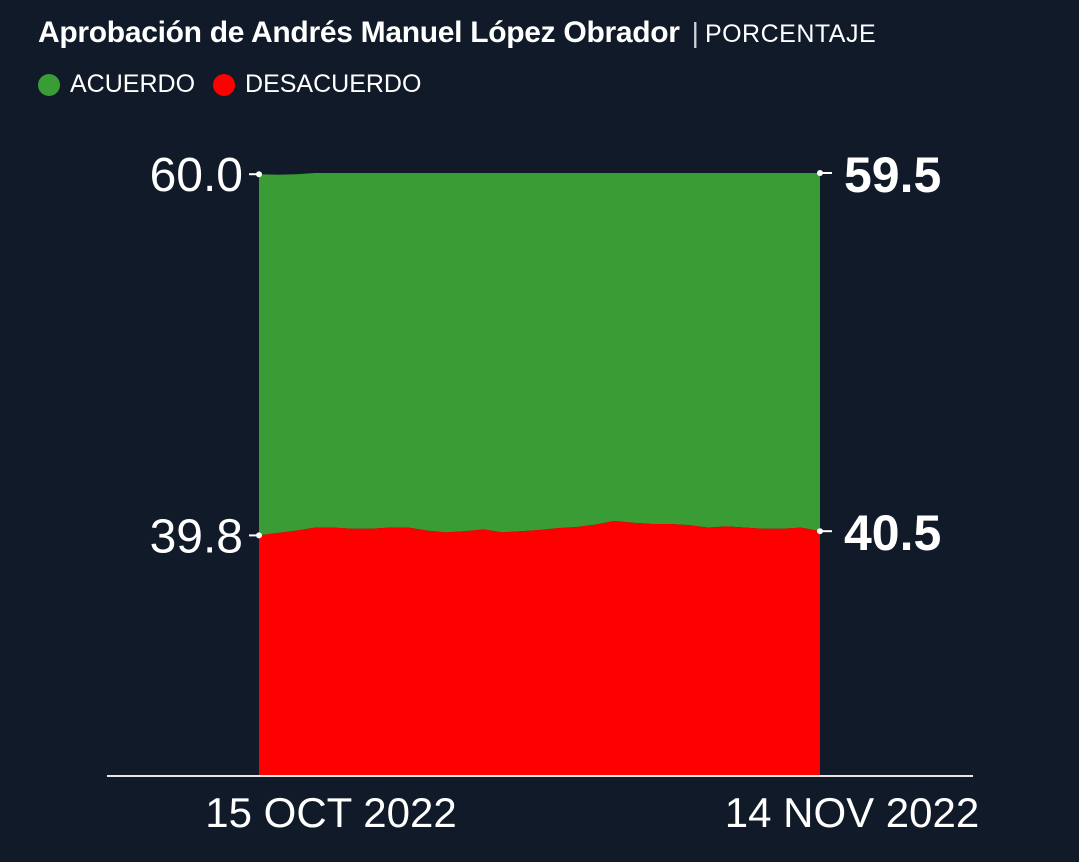 The image size is (1079, 862). I want to click on legend-label-acuerdo: ACUERDO, so click(133, 84).